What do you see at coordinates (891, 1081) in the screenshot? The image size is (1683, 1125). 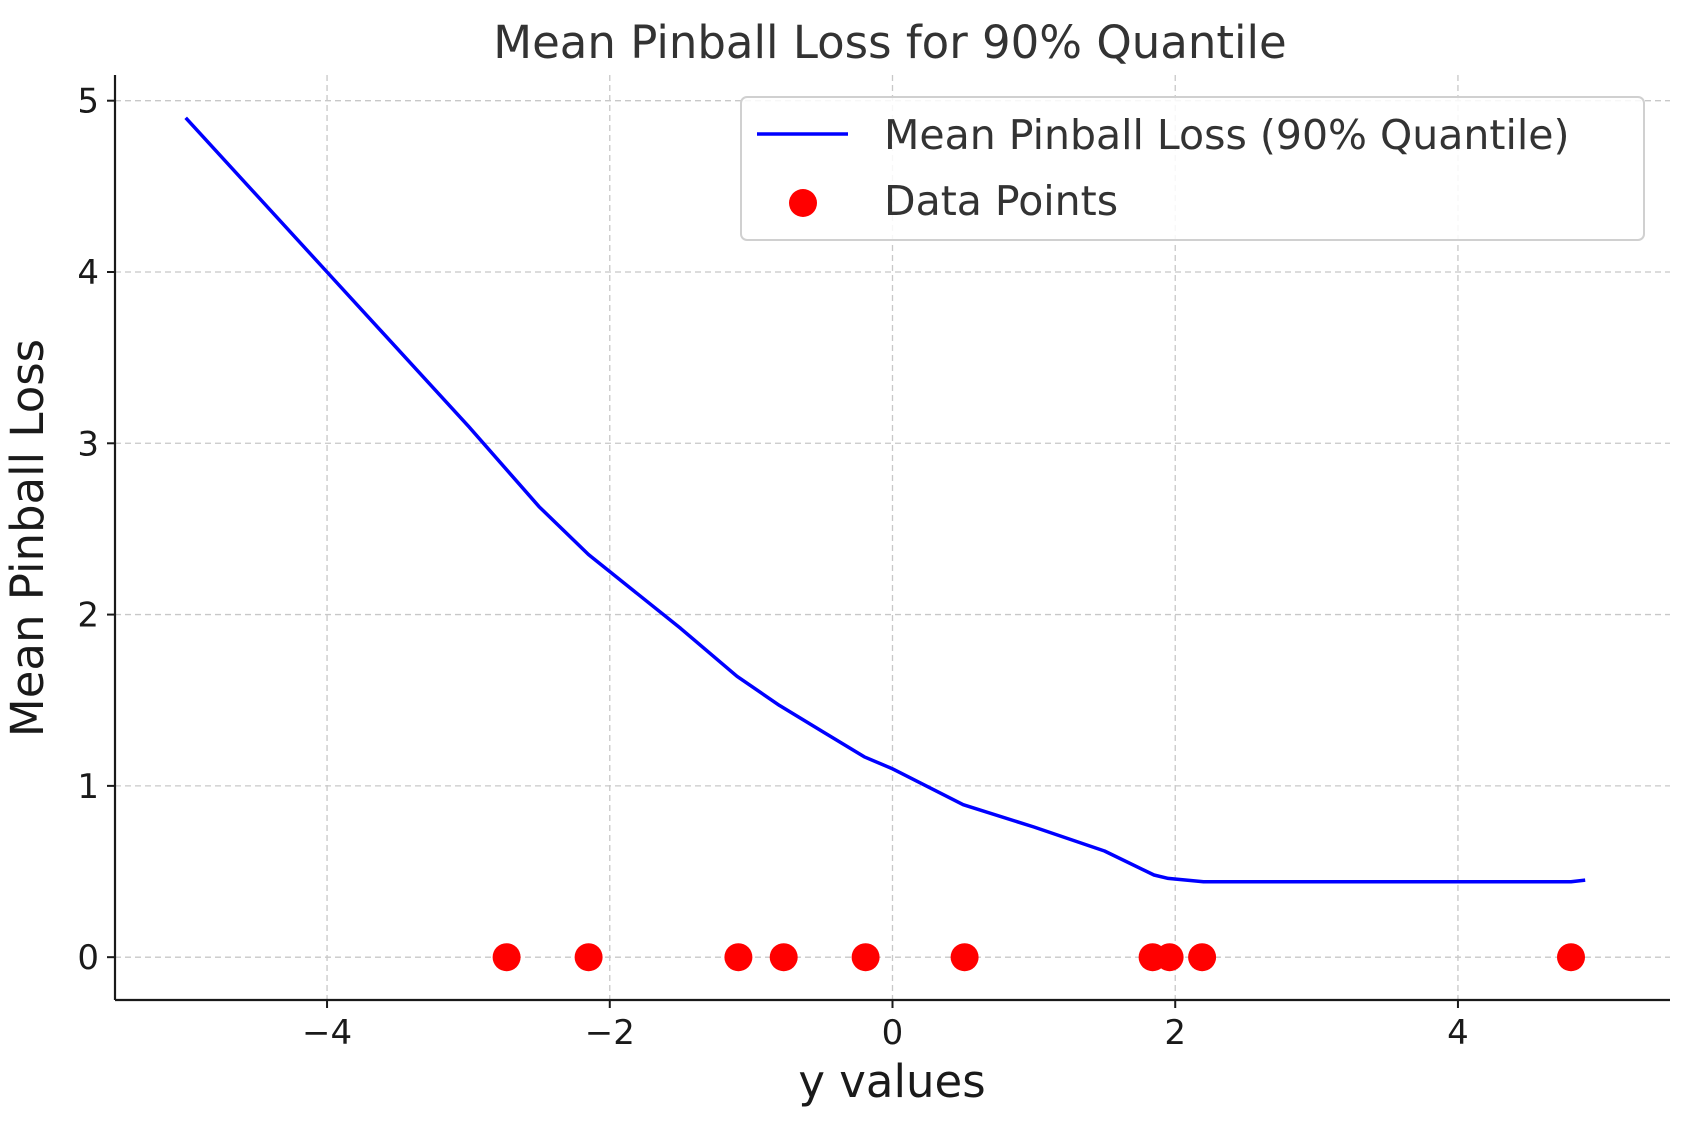 I see `x-axis-label: y values` at bounding box center [891, 1081].